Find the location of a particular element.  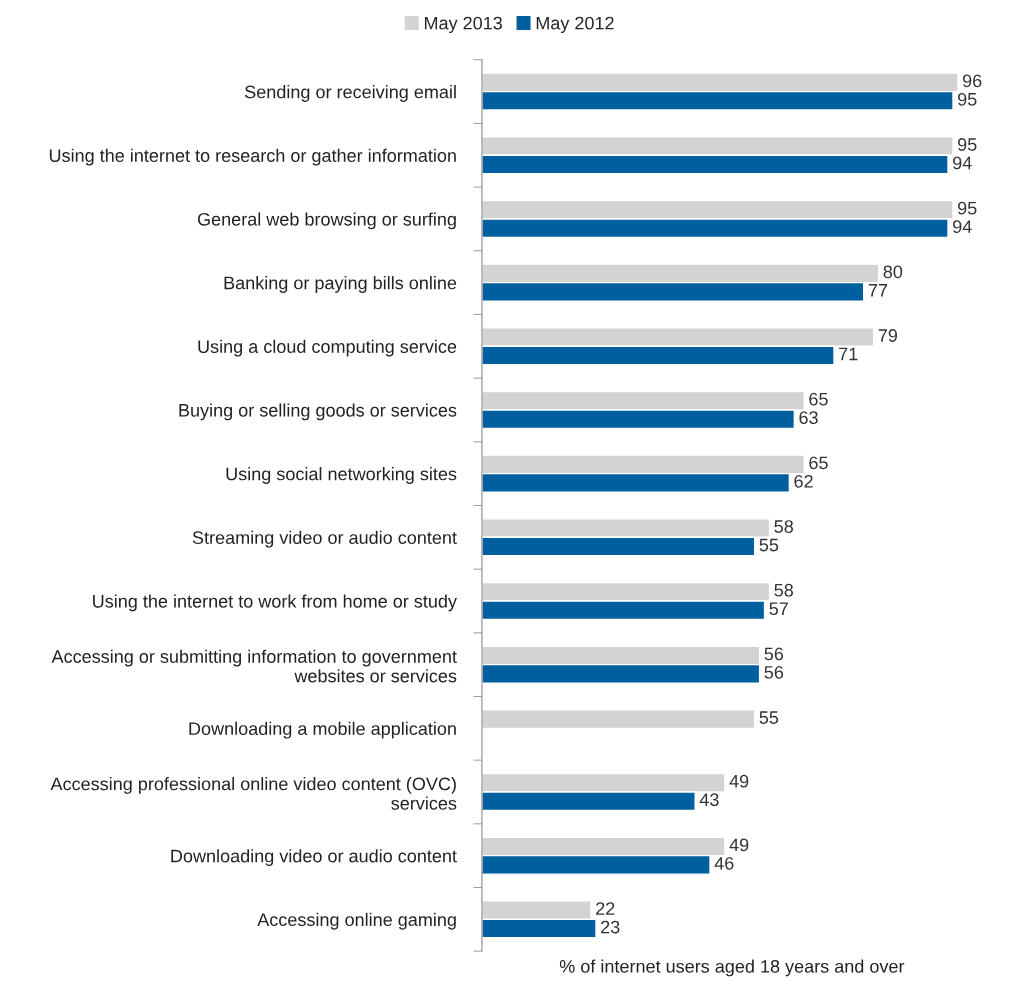

y-tick-label: Accessing professional online video content (OVC) services is located at coordinates (253, 793).